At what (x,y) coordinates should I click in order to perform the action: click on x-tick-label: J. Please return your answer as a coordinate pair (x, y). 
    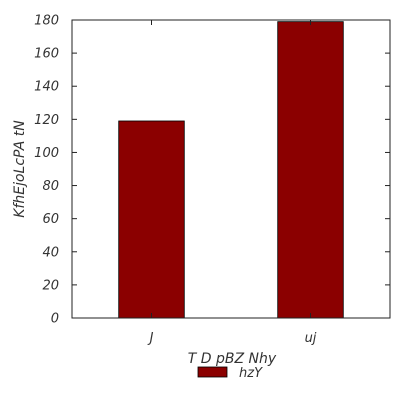
    Looking at the image, I should click on (150, 338).